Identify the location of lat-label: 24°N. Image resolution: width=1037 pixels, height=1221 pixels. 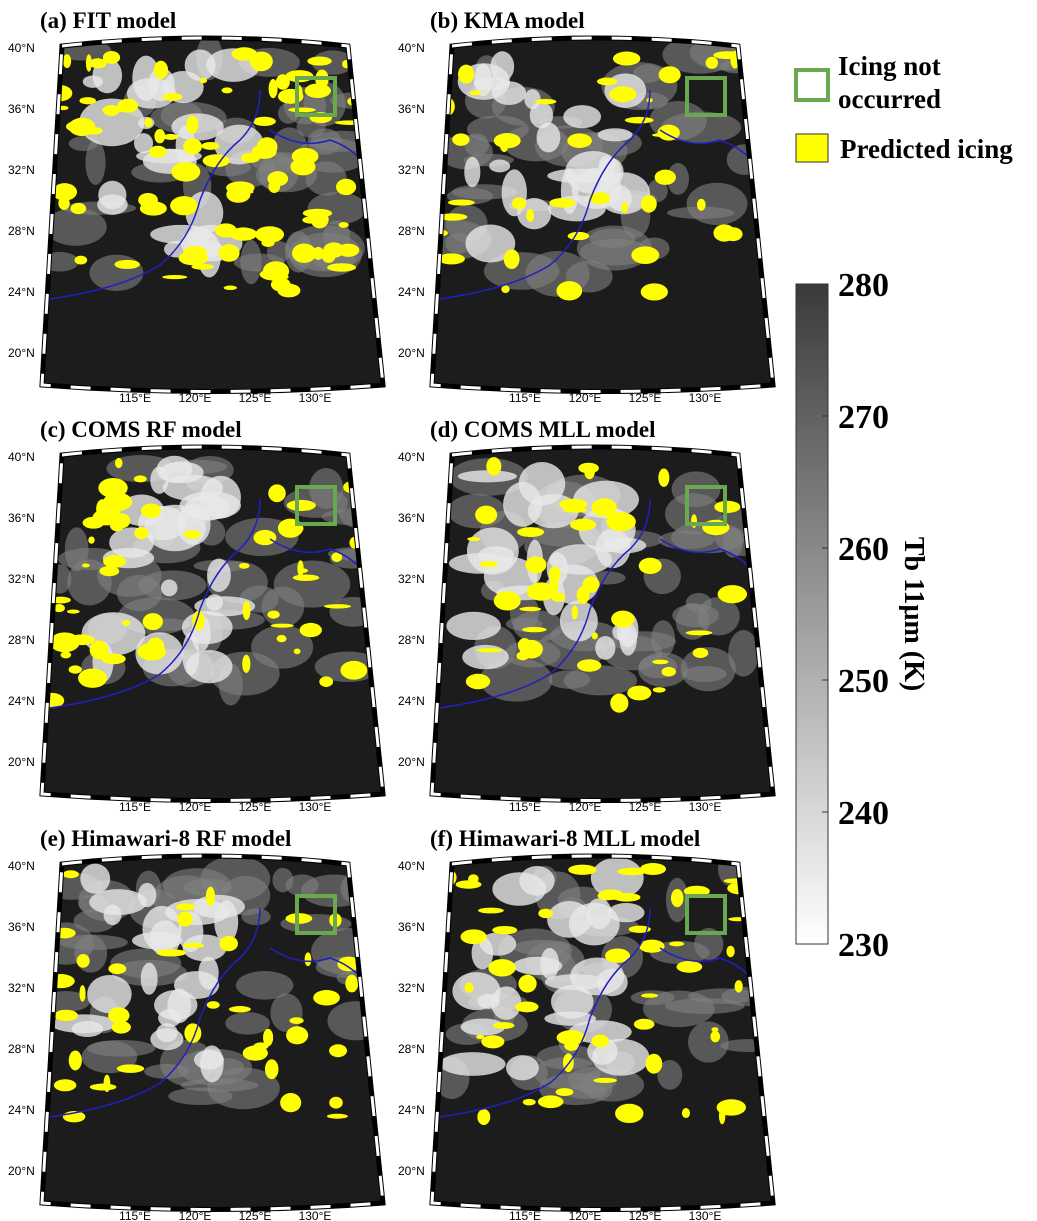
(411, 1110).